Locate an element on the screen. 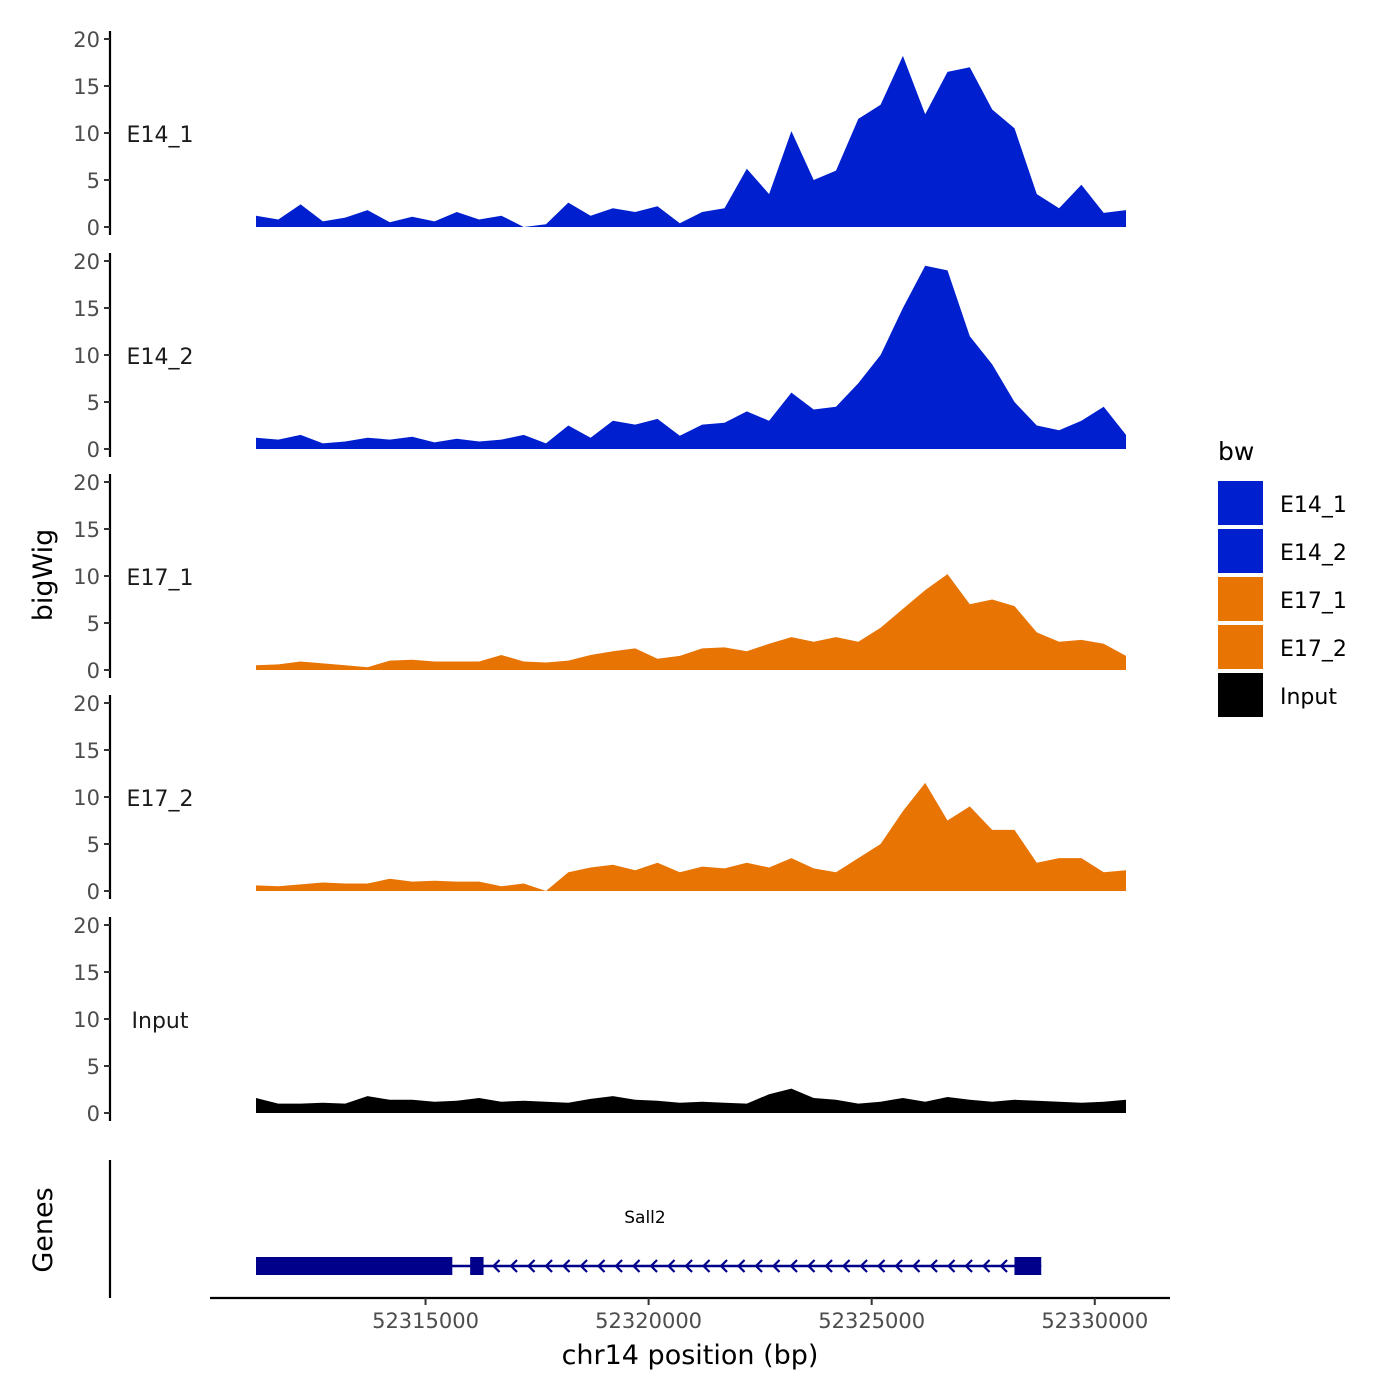  legend: bw E14_1 E14_2 E17_1 E17_2 Input is located at coordinates (1282, 577).